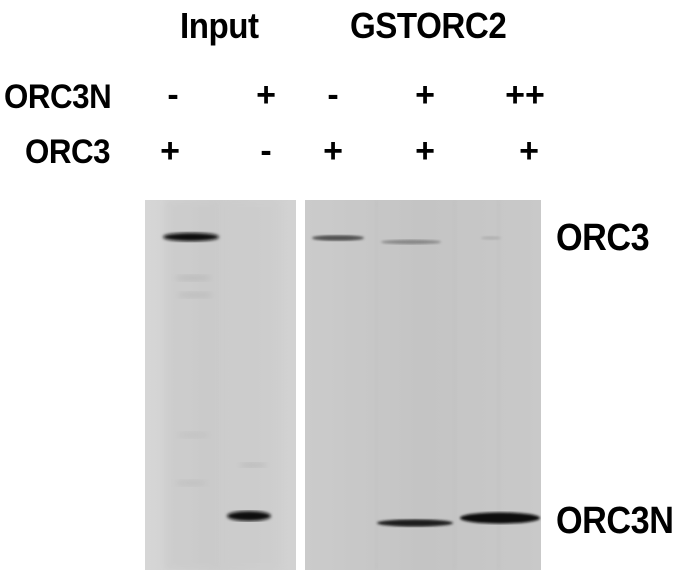 This screenshot has height=570, width=678. I want to click on gel-panel-input, so click(220, 385).